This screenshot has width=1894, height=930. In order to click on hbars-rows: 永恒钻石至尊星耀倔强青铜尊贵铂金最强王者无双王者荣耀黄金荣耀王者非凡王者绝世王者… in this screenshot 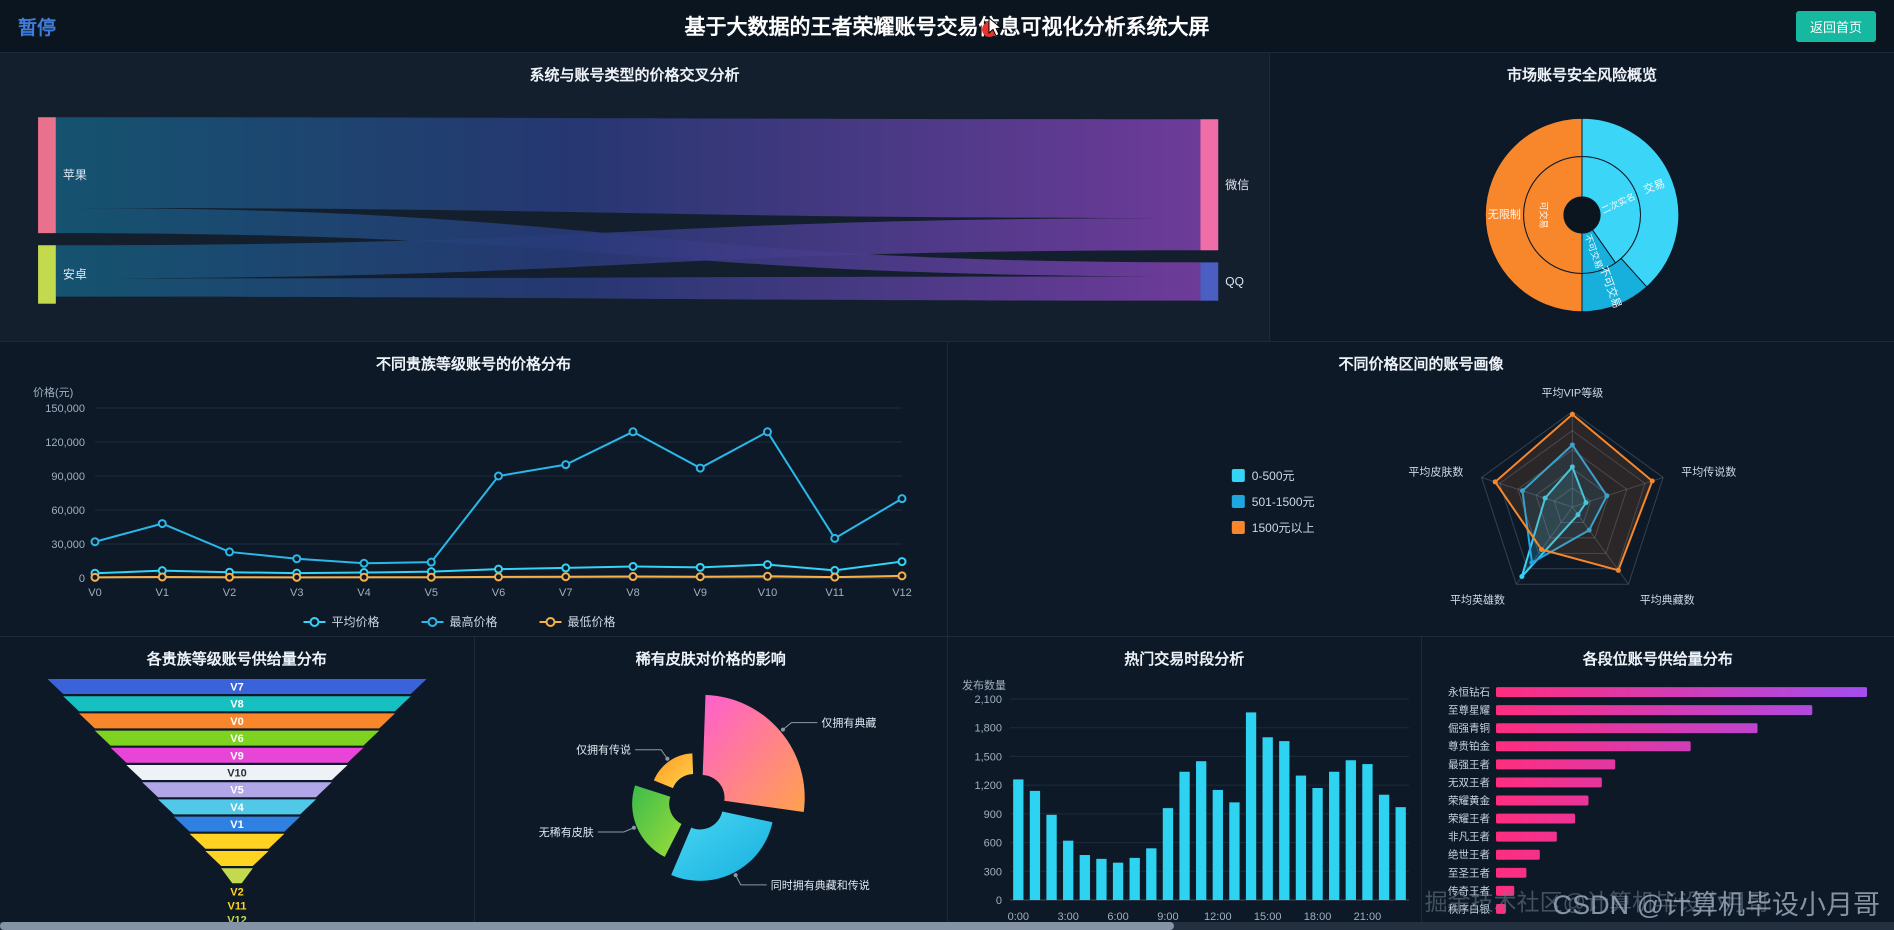, I will do `click(1657, 800)`.